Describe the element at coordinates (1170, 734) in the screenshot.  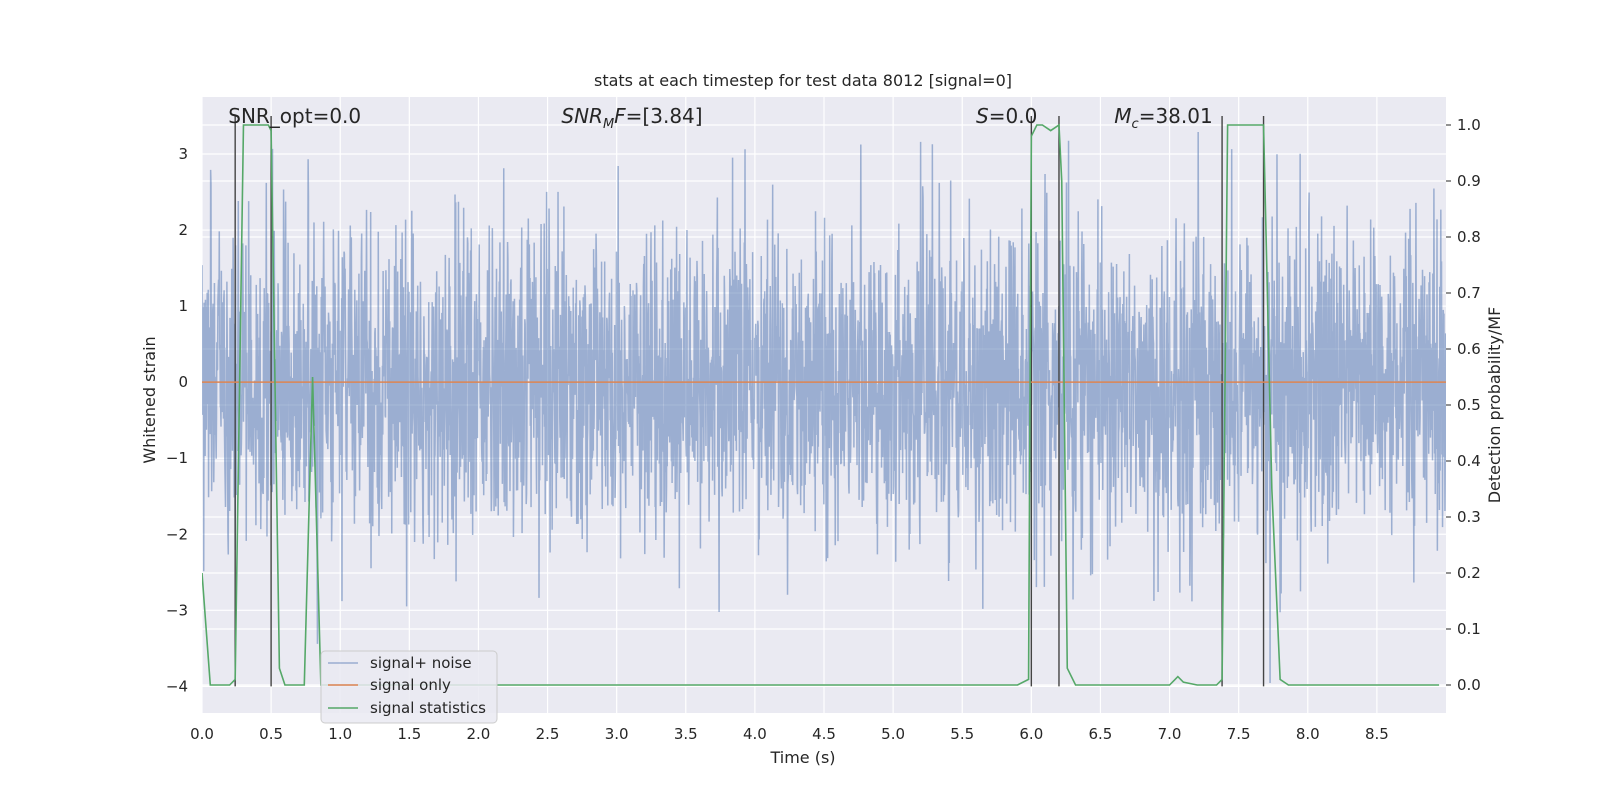
I see `x-tick-label: 7.0` at that location.